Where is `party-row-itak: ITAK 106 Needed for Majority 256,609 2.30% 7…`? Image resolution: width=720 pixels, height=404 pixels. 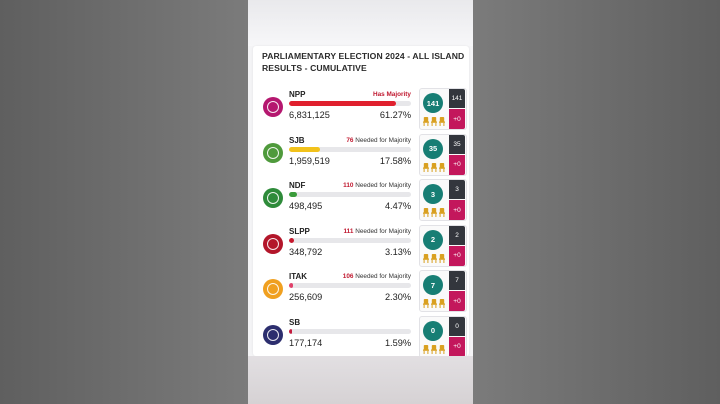 party-row-itak: ITAK 106 Needed for Majority 256,609 2.30% 7… is located at coordinates (361, 292).